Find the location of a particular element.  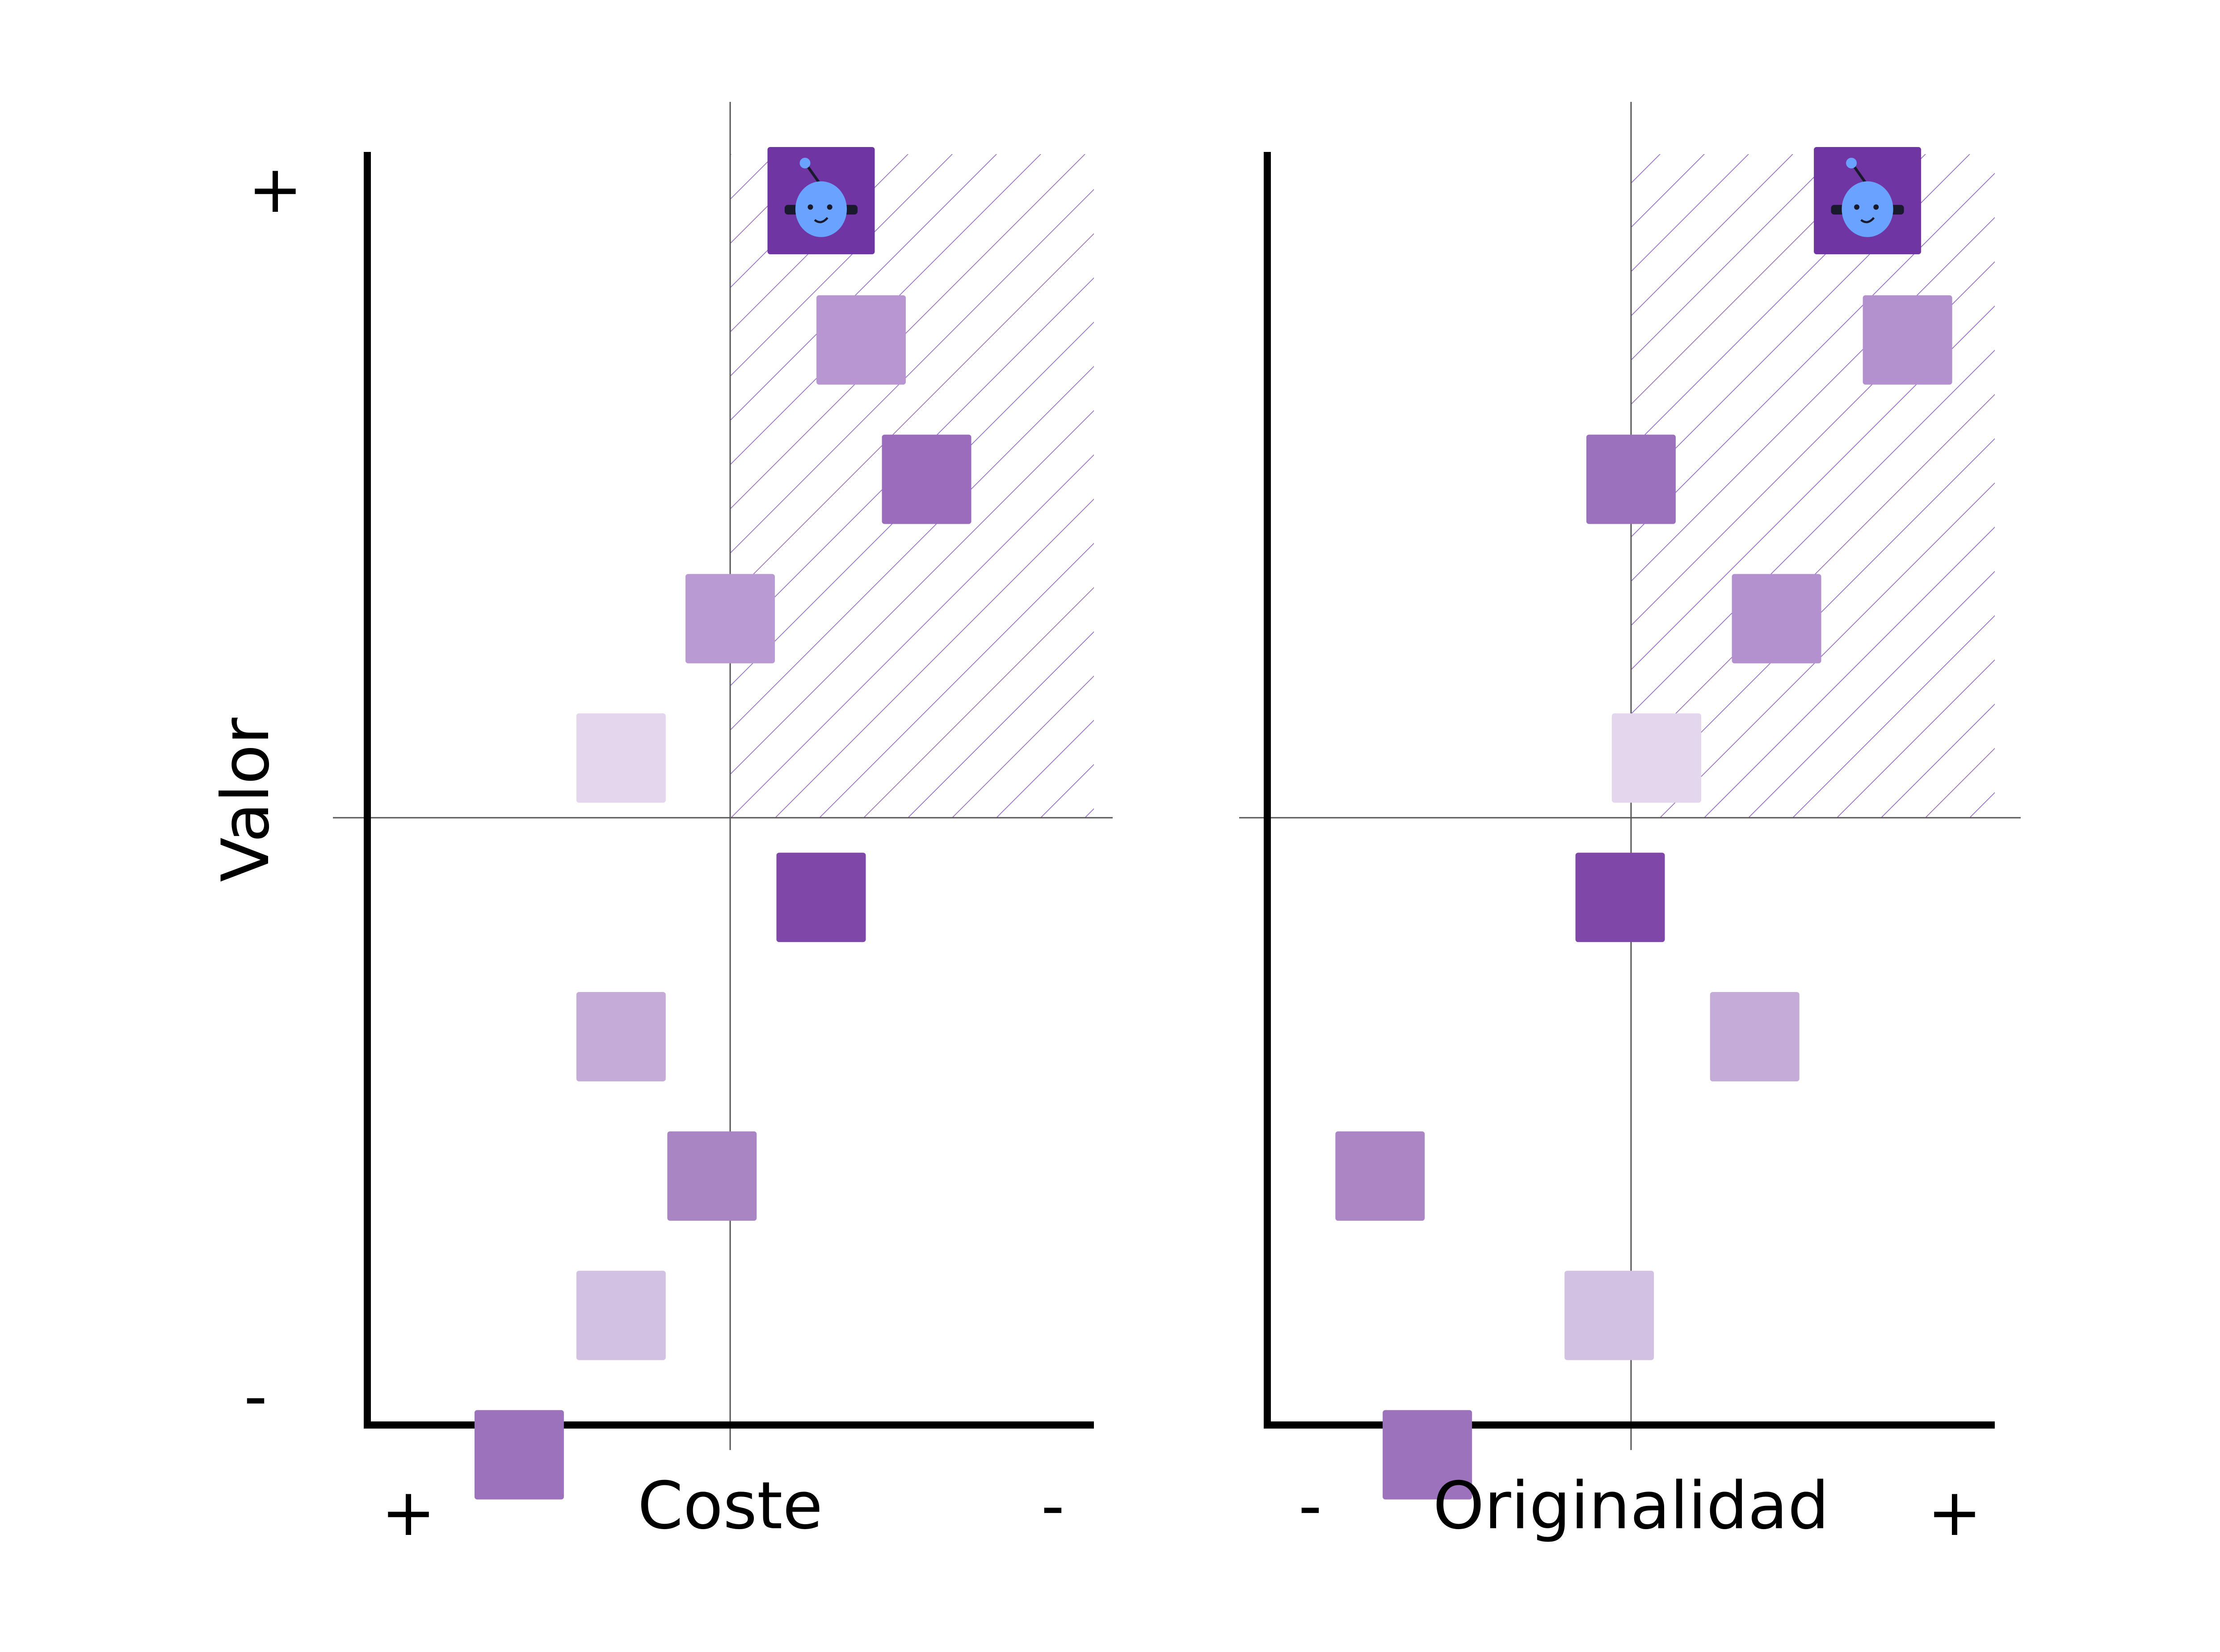

favorable-quadrant-hatch is located at coordinates (1813, 486).